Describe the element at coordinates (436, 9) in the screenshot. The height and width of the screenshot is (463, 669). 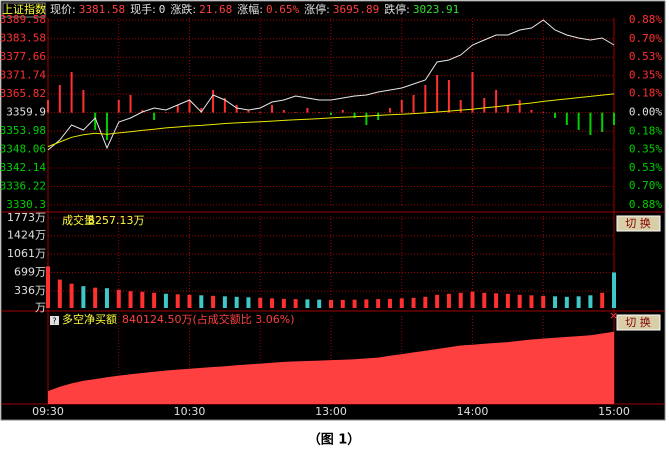
I see `quote-value: 3023.91` at that location.